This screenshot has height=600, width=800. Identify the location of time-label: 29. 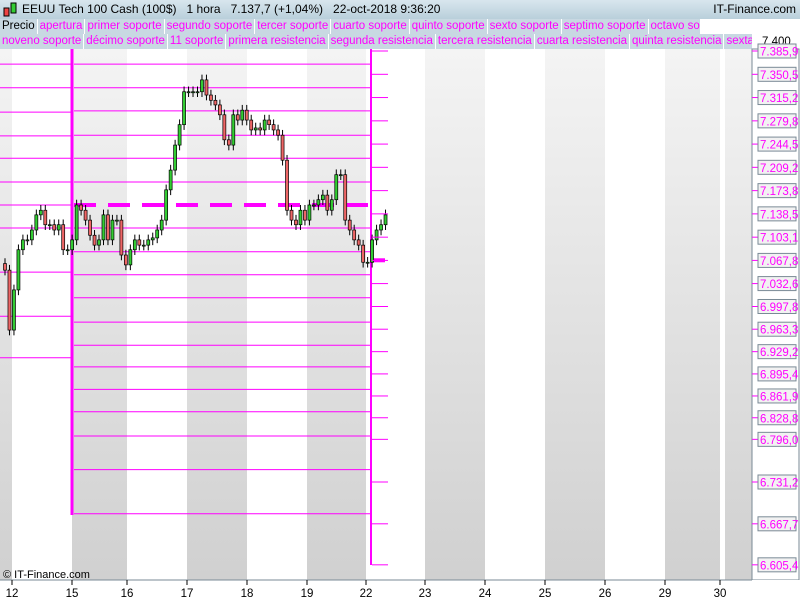
(665, 594).